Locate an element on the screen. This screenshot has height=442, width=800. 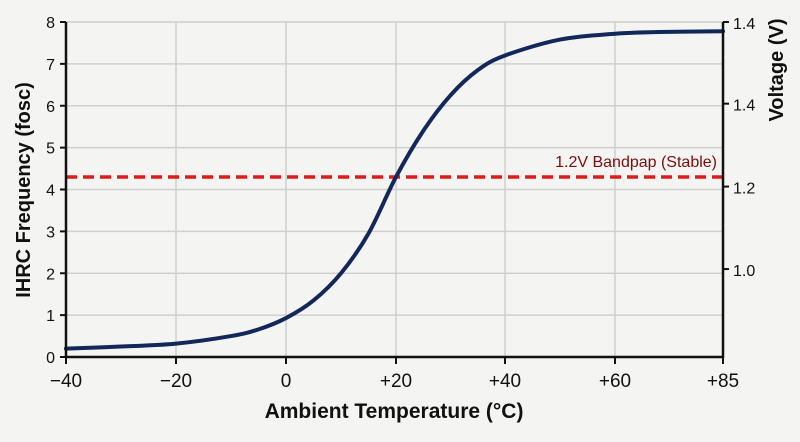
y-tick-label: 1 is located at coordinates (50, 316).